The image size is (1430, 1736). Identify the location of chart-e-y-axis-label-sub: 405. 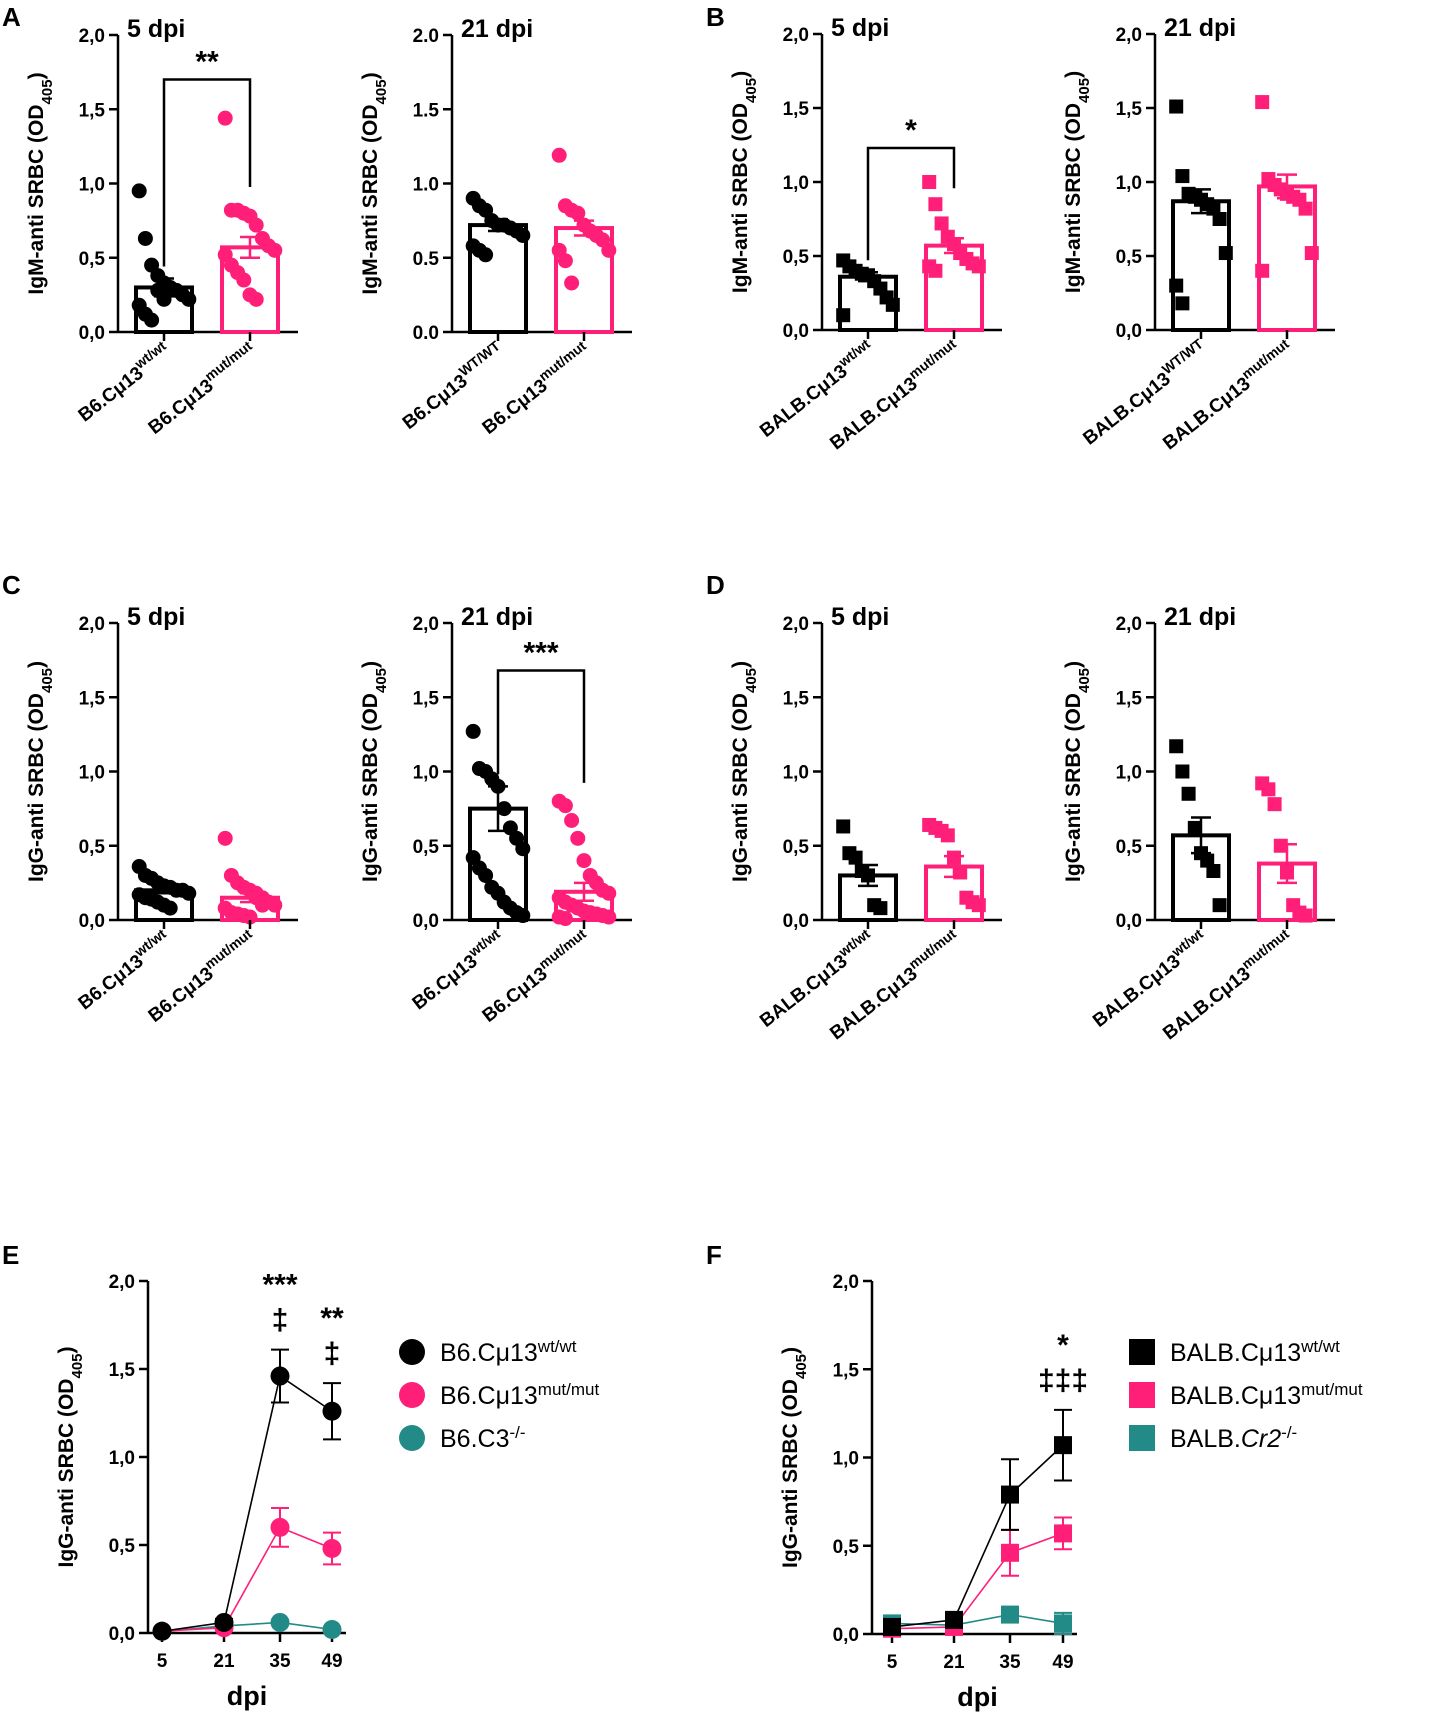
(77, 1365).